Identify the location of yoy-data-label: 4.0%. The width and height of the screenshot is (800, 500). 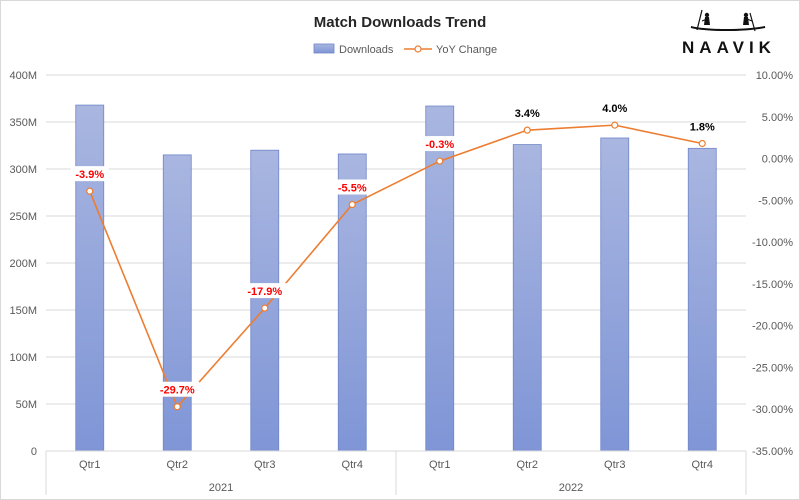
(614, 109).